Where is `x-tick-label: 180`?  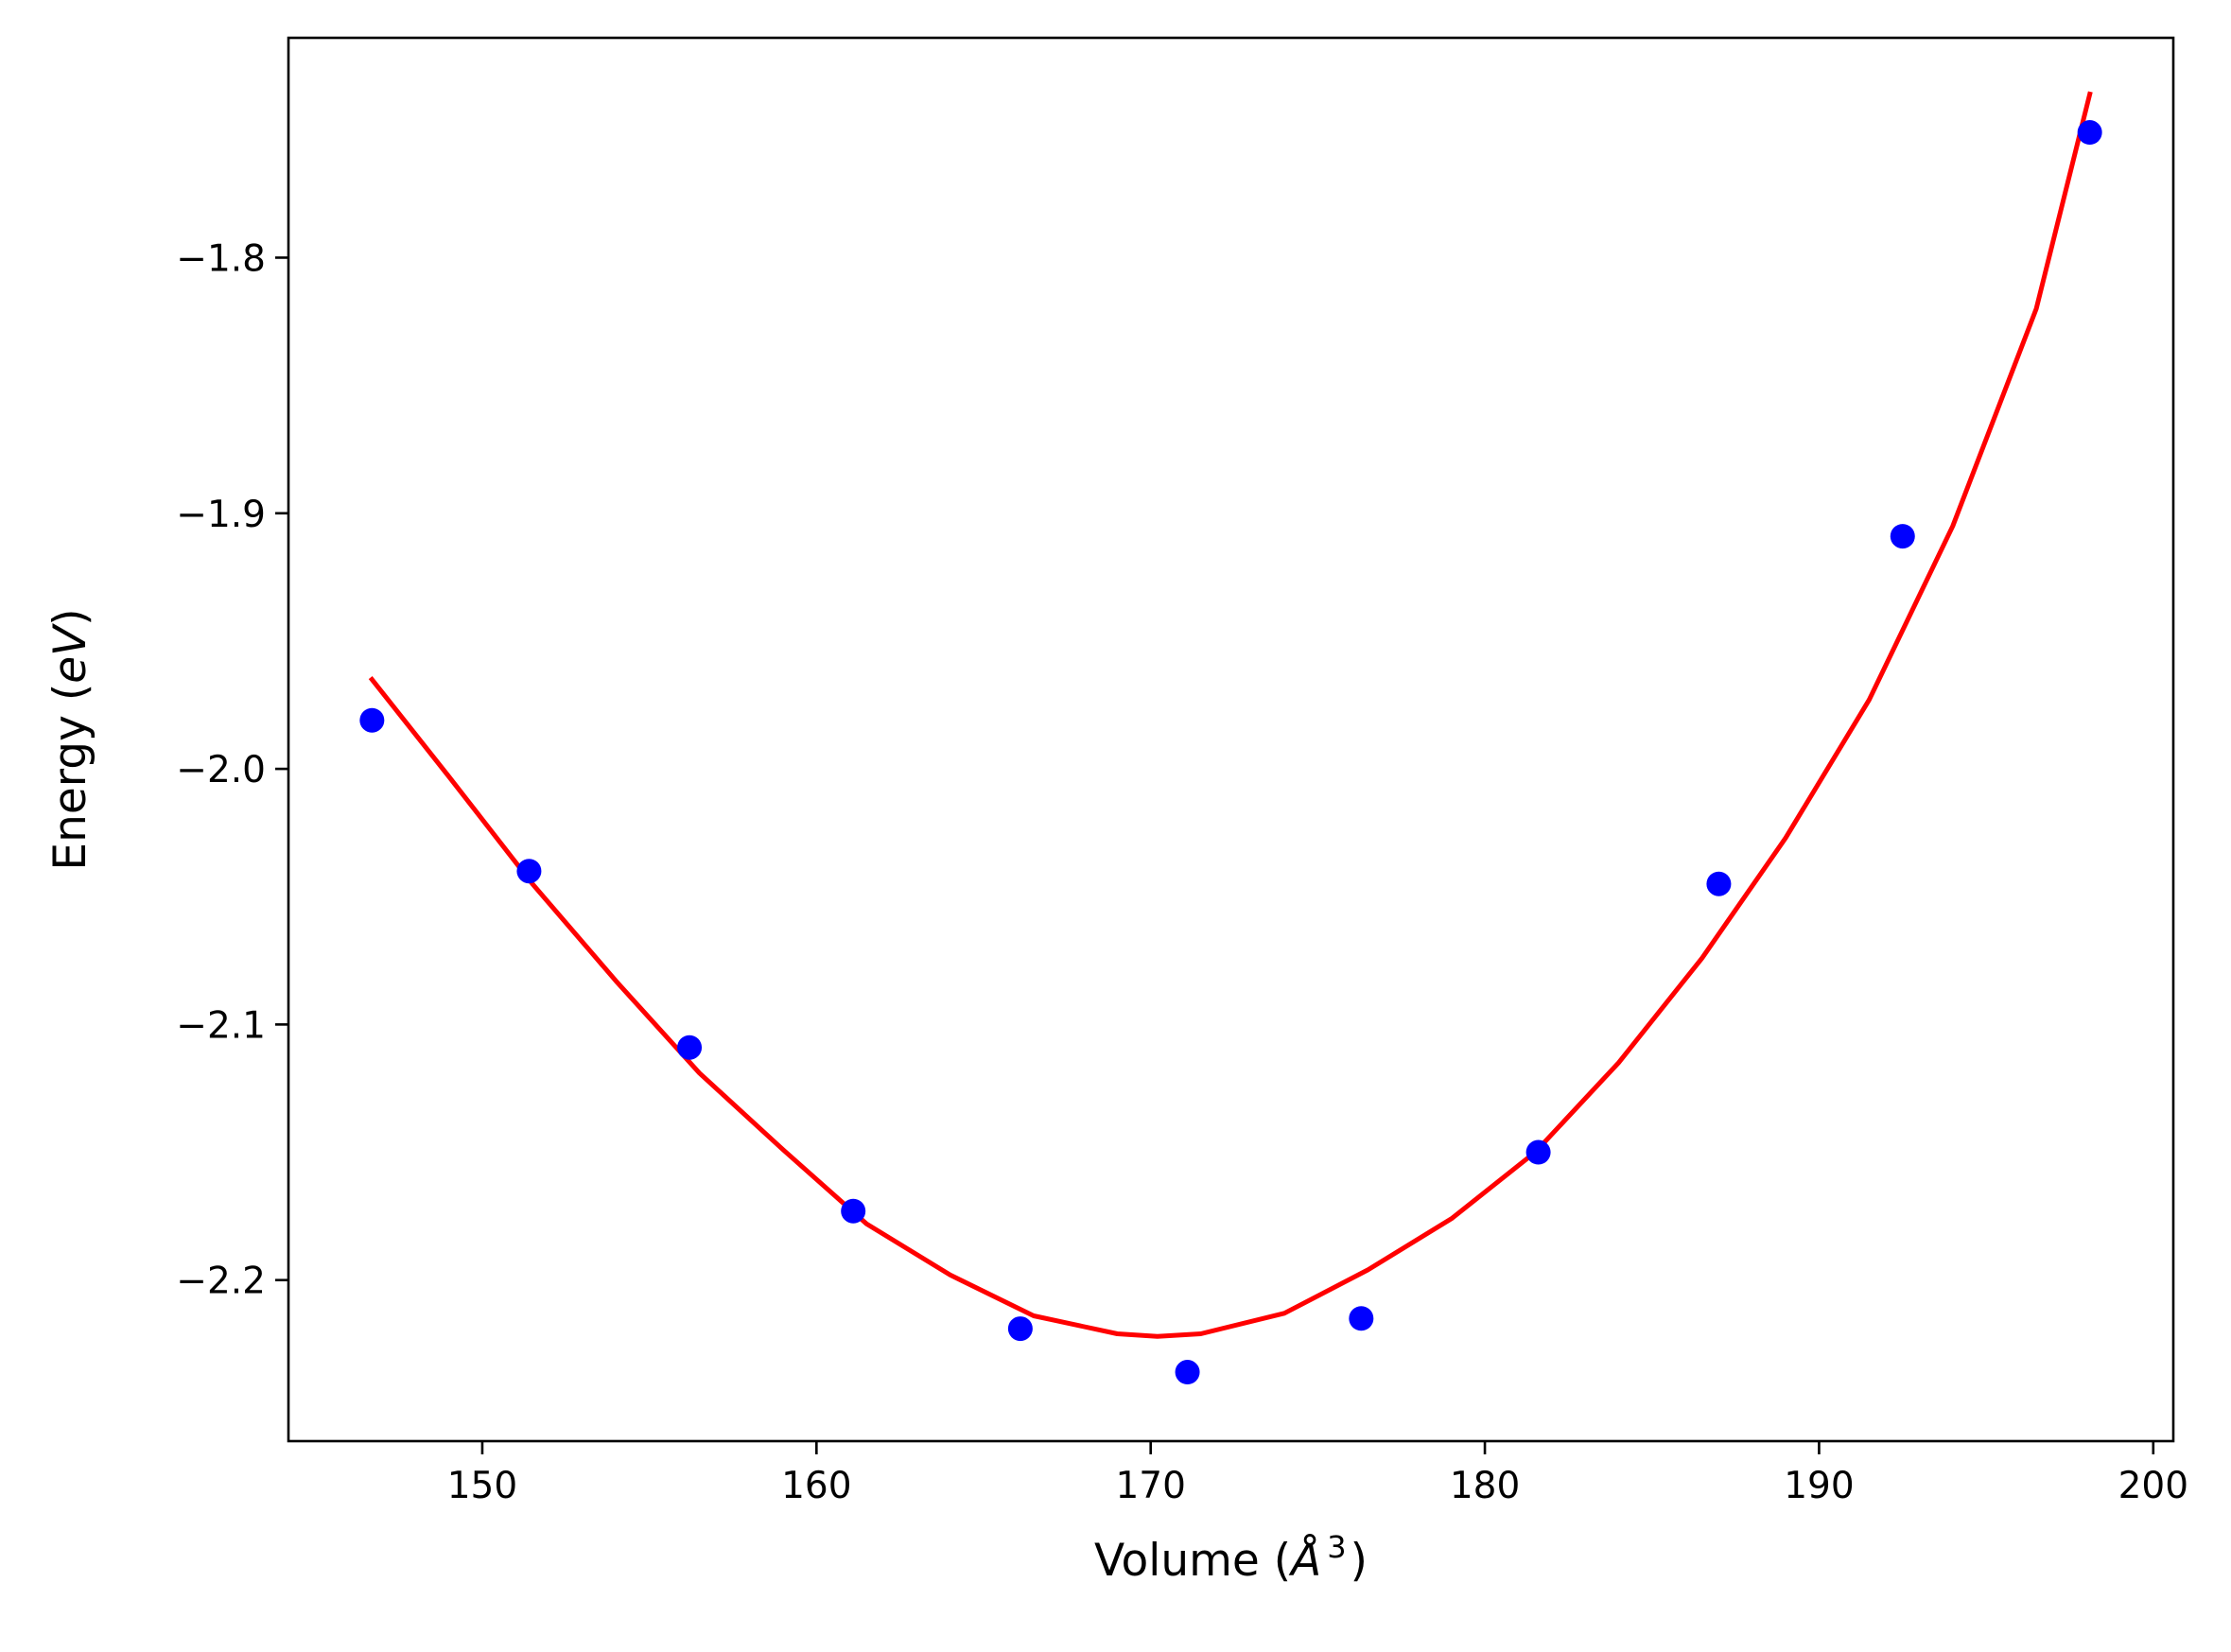 x-tick-label: 180 is located at coordinates (1485, 1486).